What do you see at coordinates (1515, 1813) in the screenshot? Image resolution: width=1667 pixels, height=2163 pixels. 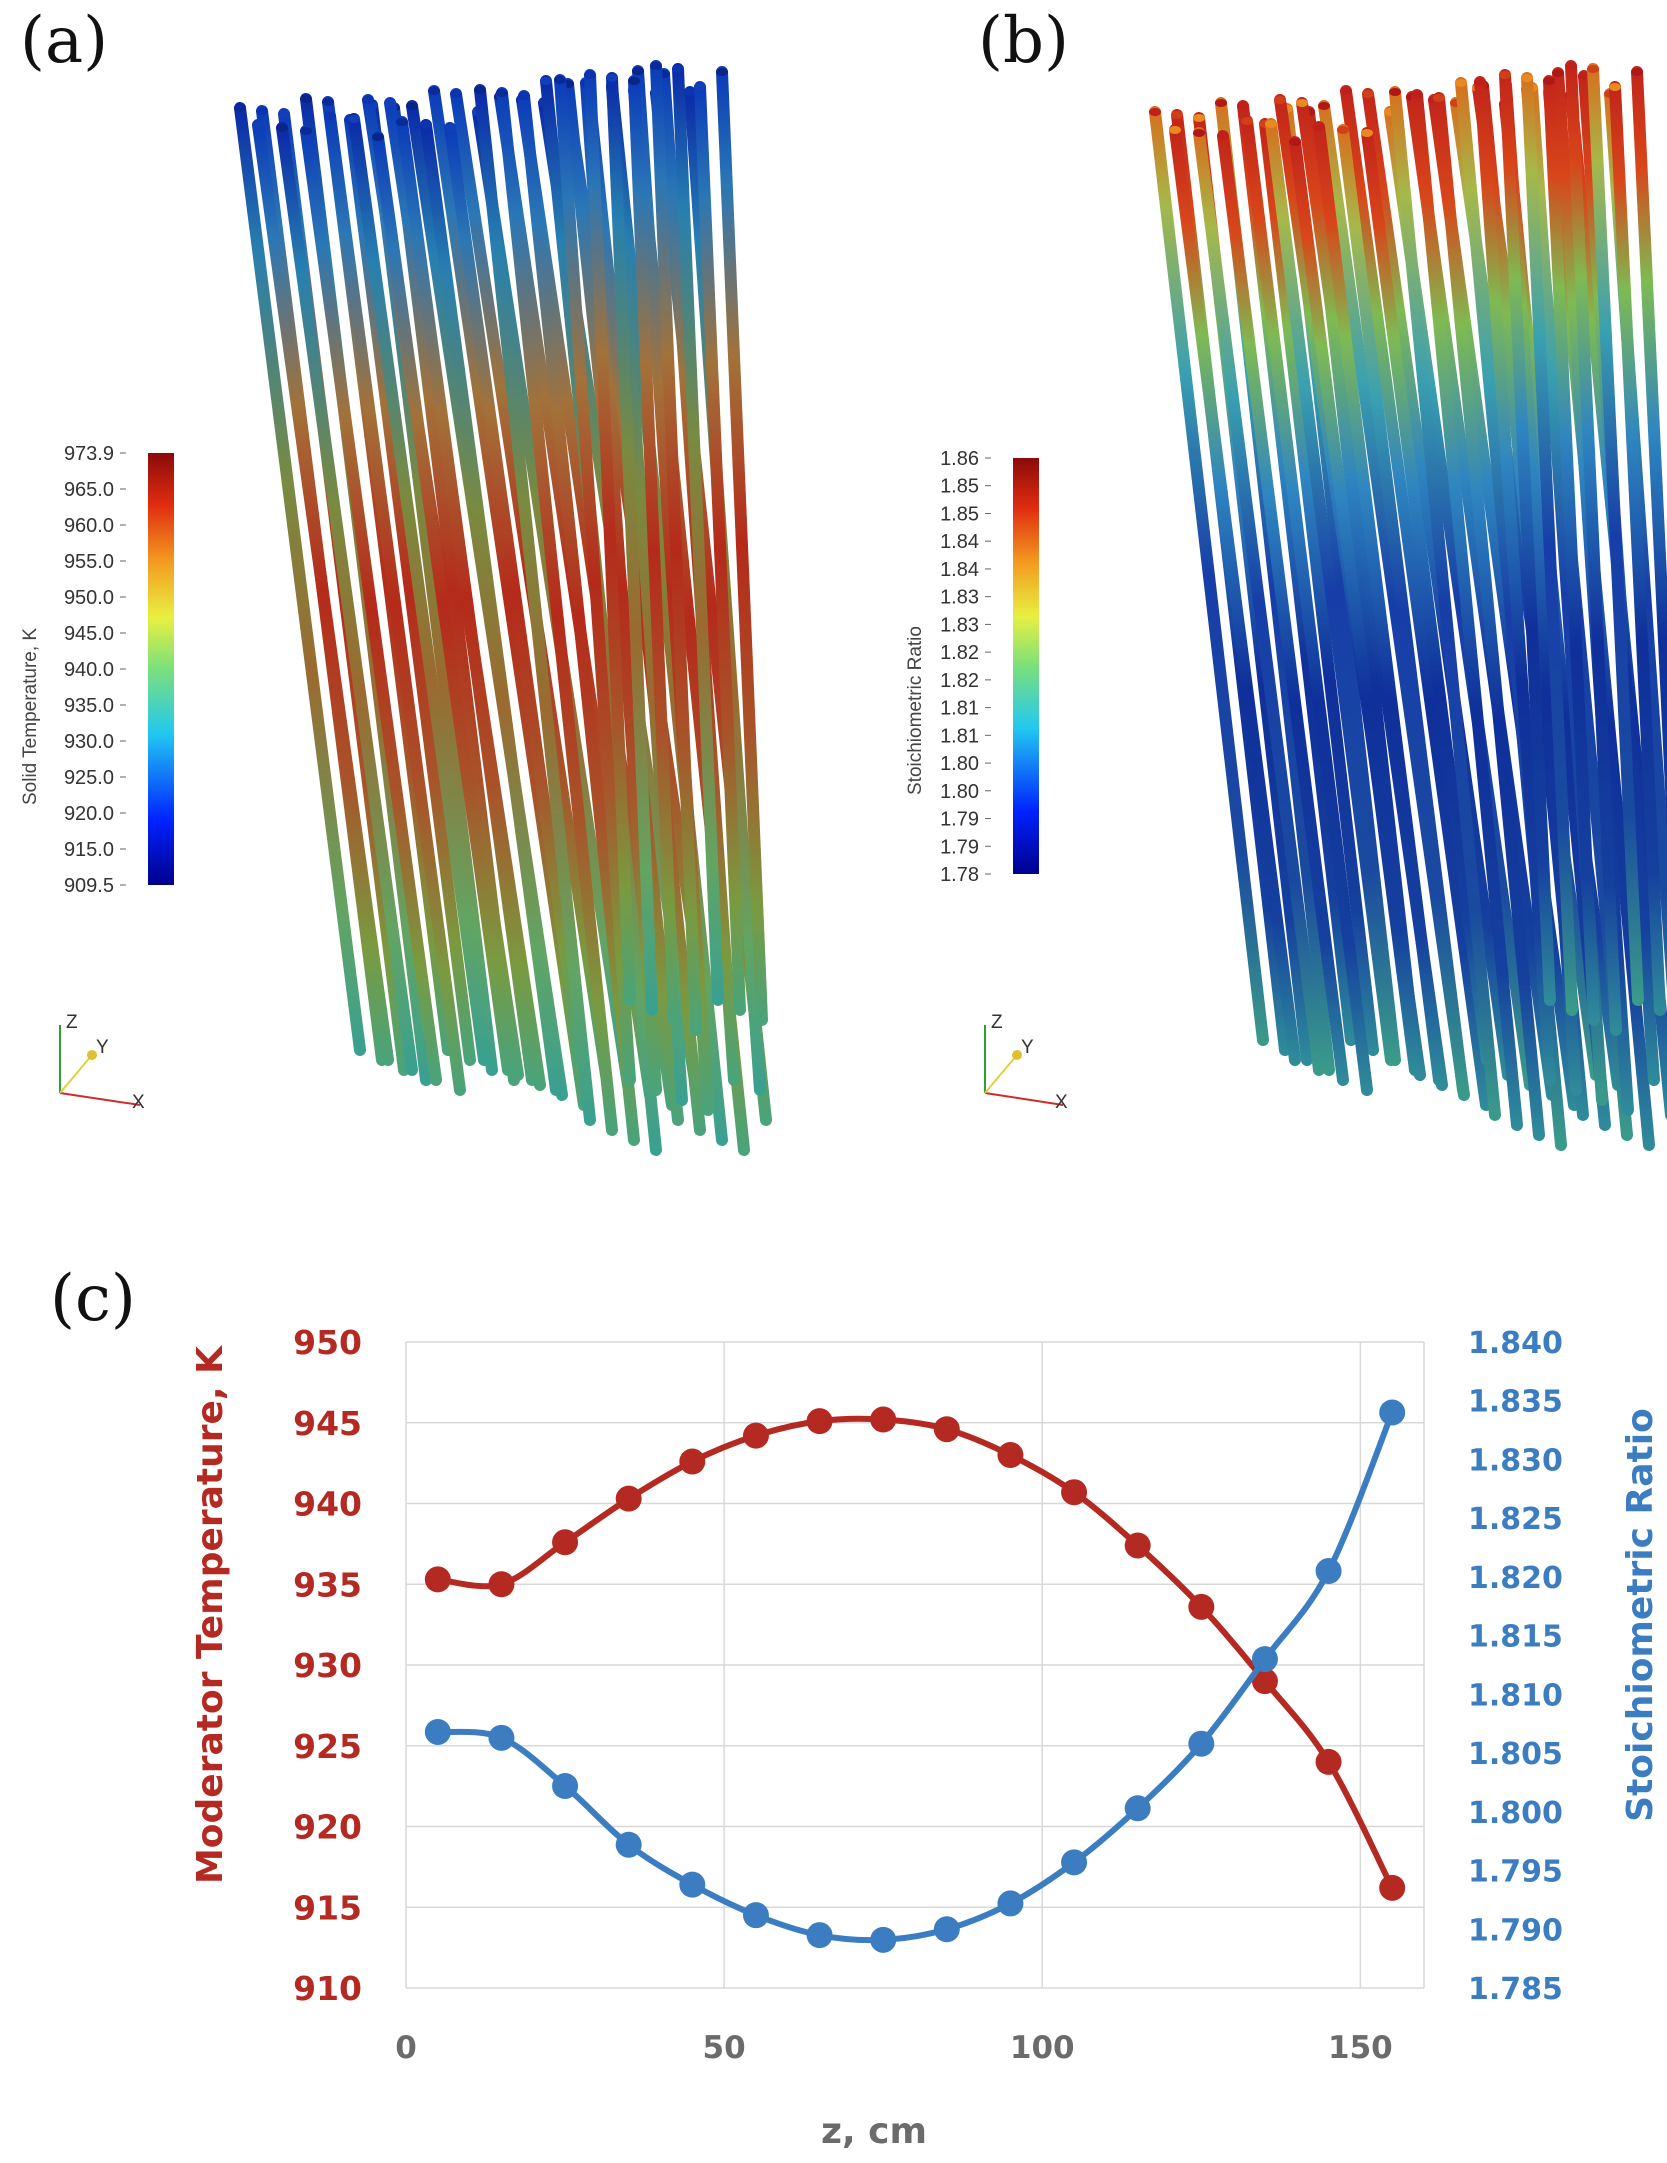 I see `y-right-tick-3: 1.800` at bounding box center [1515, 1813].